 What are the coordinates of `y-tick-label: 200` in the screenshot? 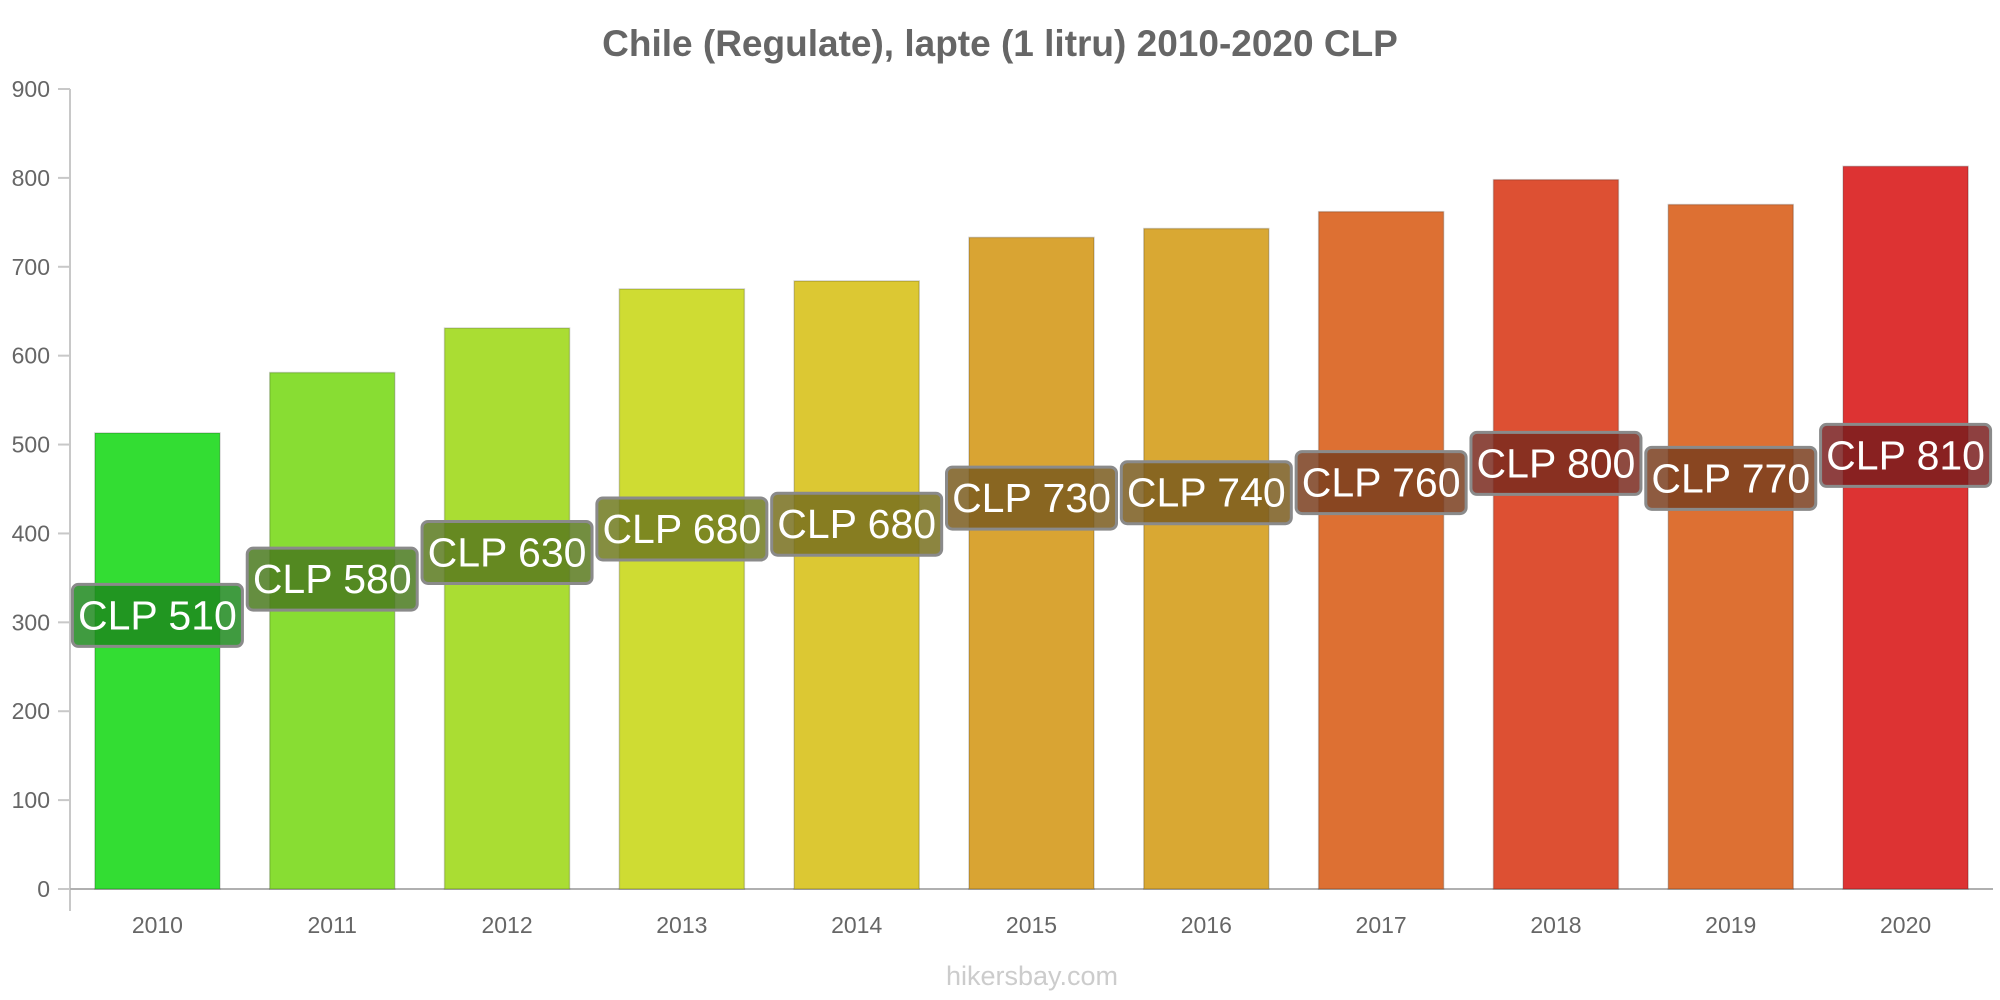 It's located at (31, 711).